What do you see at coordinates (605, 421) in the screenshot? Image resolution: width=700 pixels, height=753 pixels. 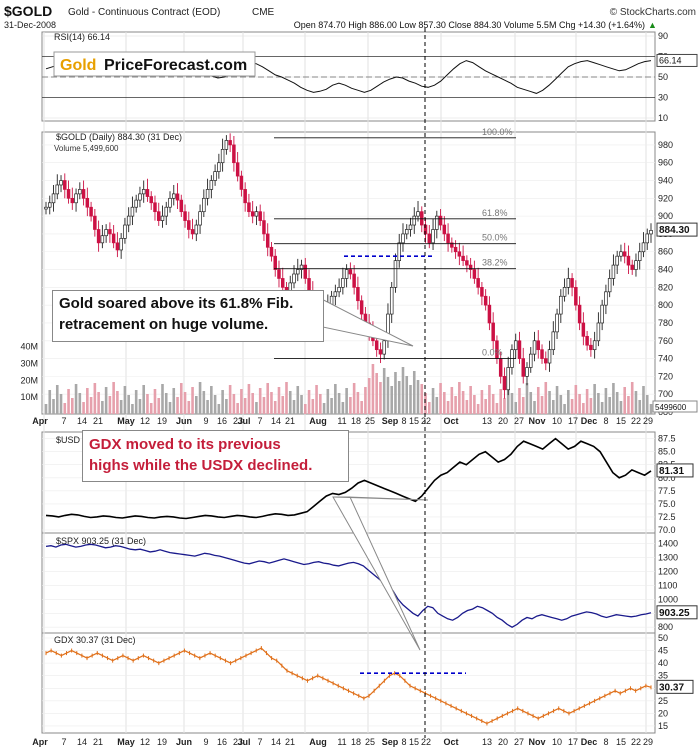 I see `x-tick-label-top: 8` at bounding box center [605, 421].